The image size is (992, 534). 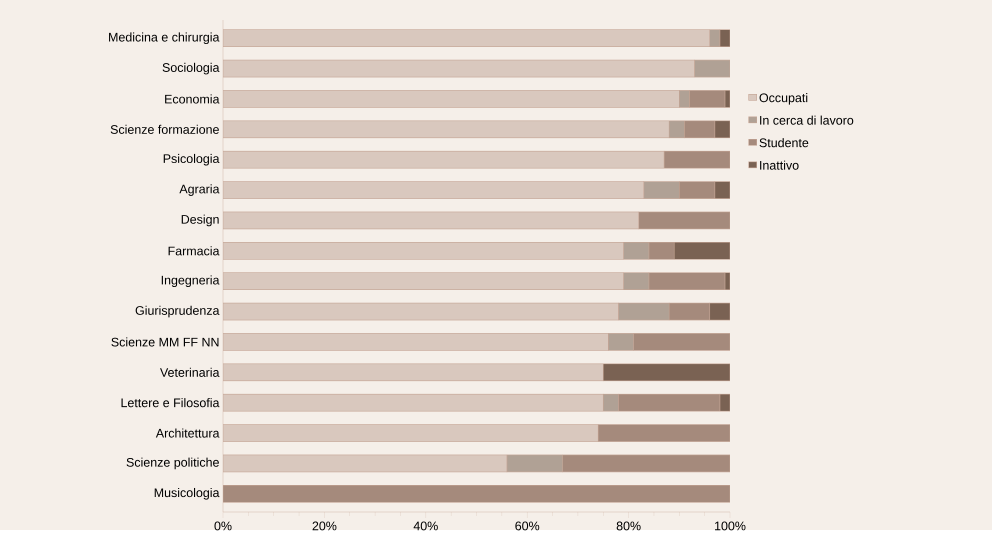 What do you see at coordinates (628, 526) in the screenshot?
I see `x-tick-label: 80%` at bounding box center [628, 526].